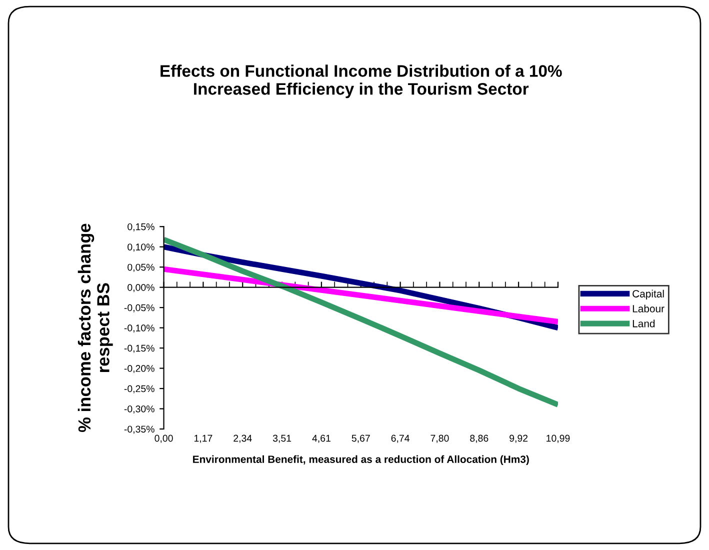  Describe the element at coordinates (139, 369) in the screenshot. I see `y-tick-label: -0,20%` at that location.